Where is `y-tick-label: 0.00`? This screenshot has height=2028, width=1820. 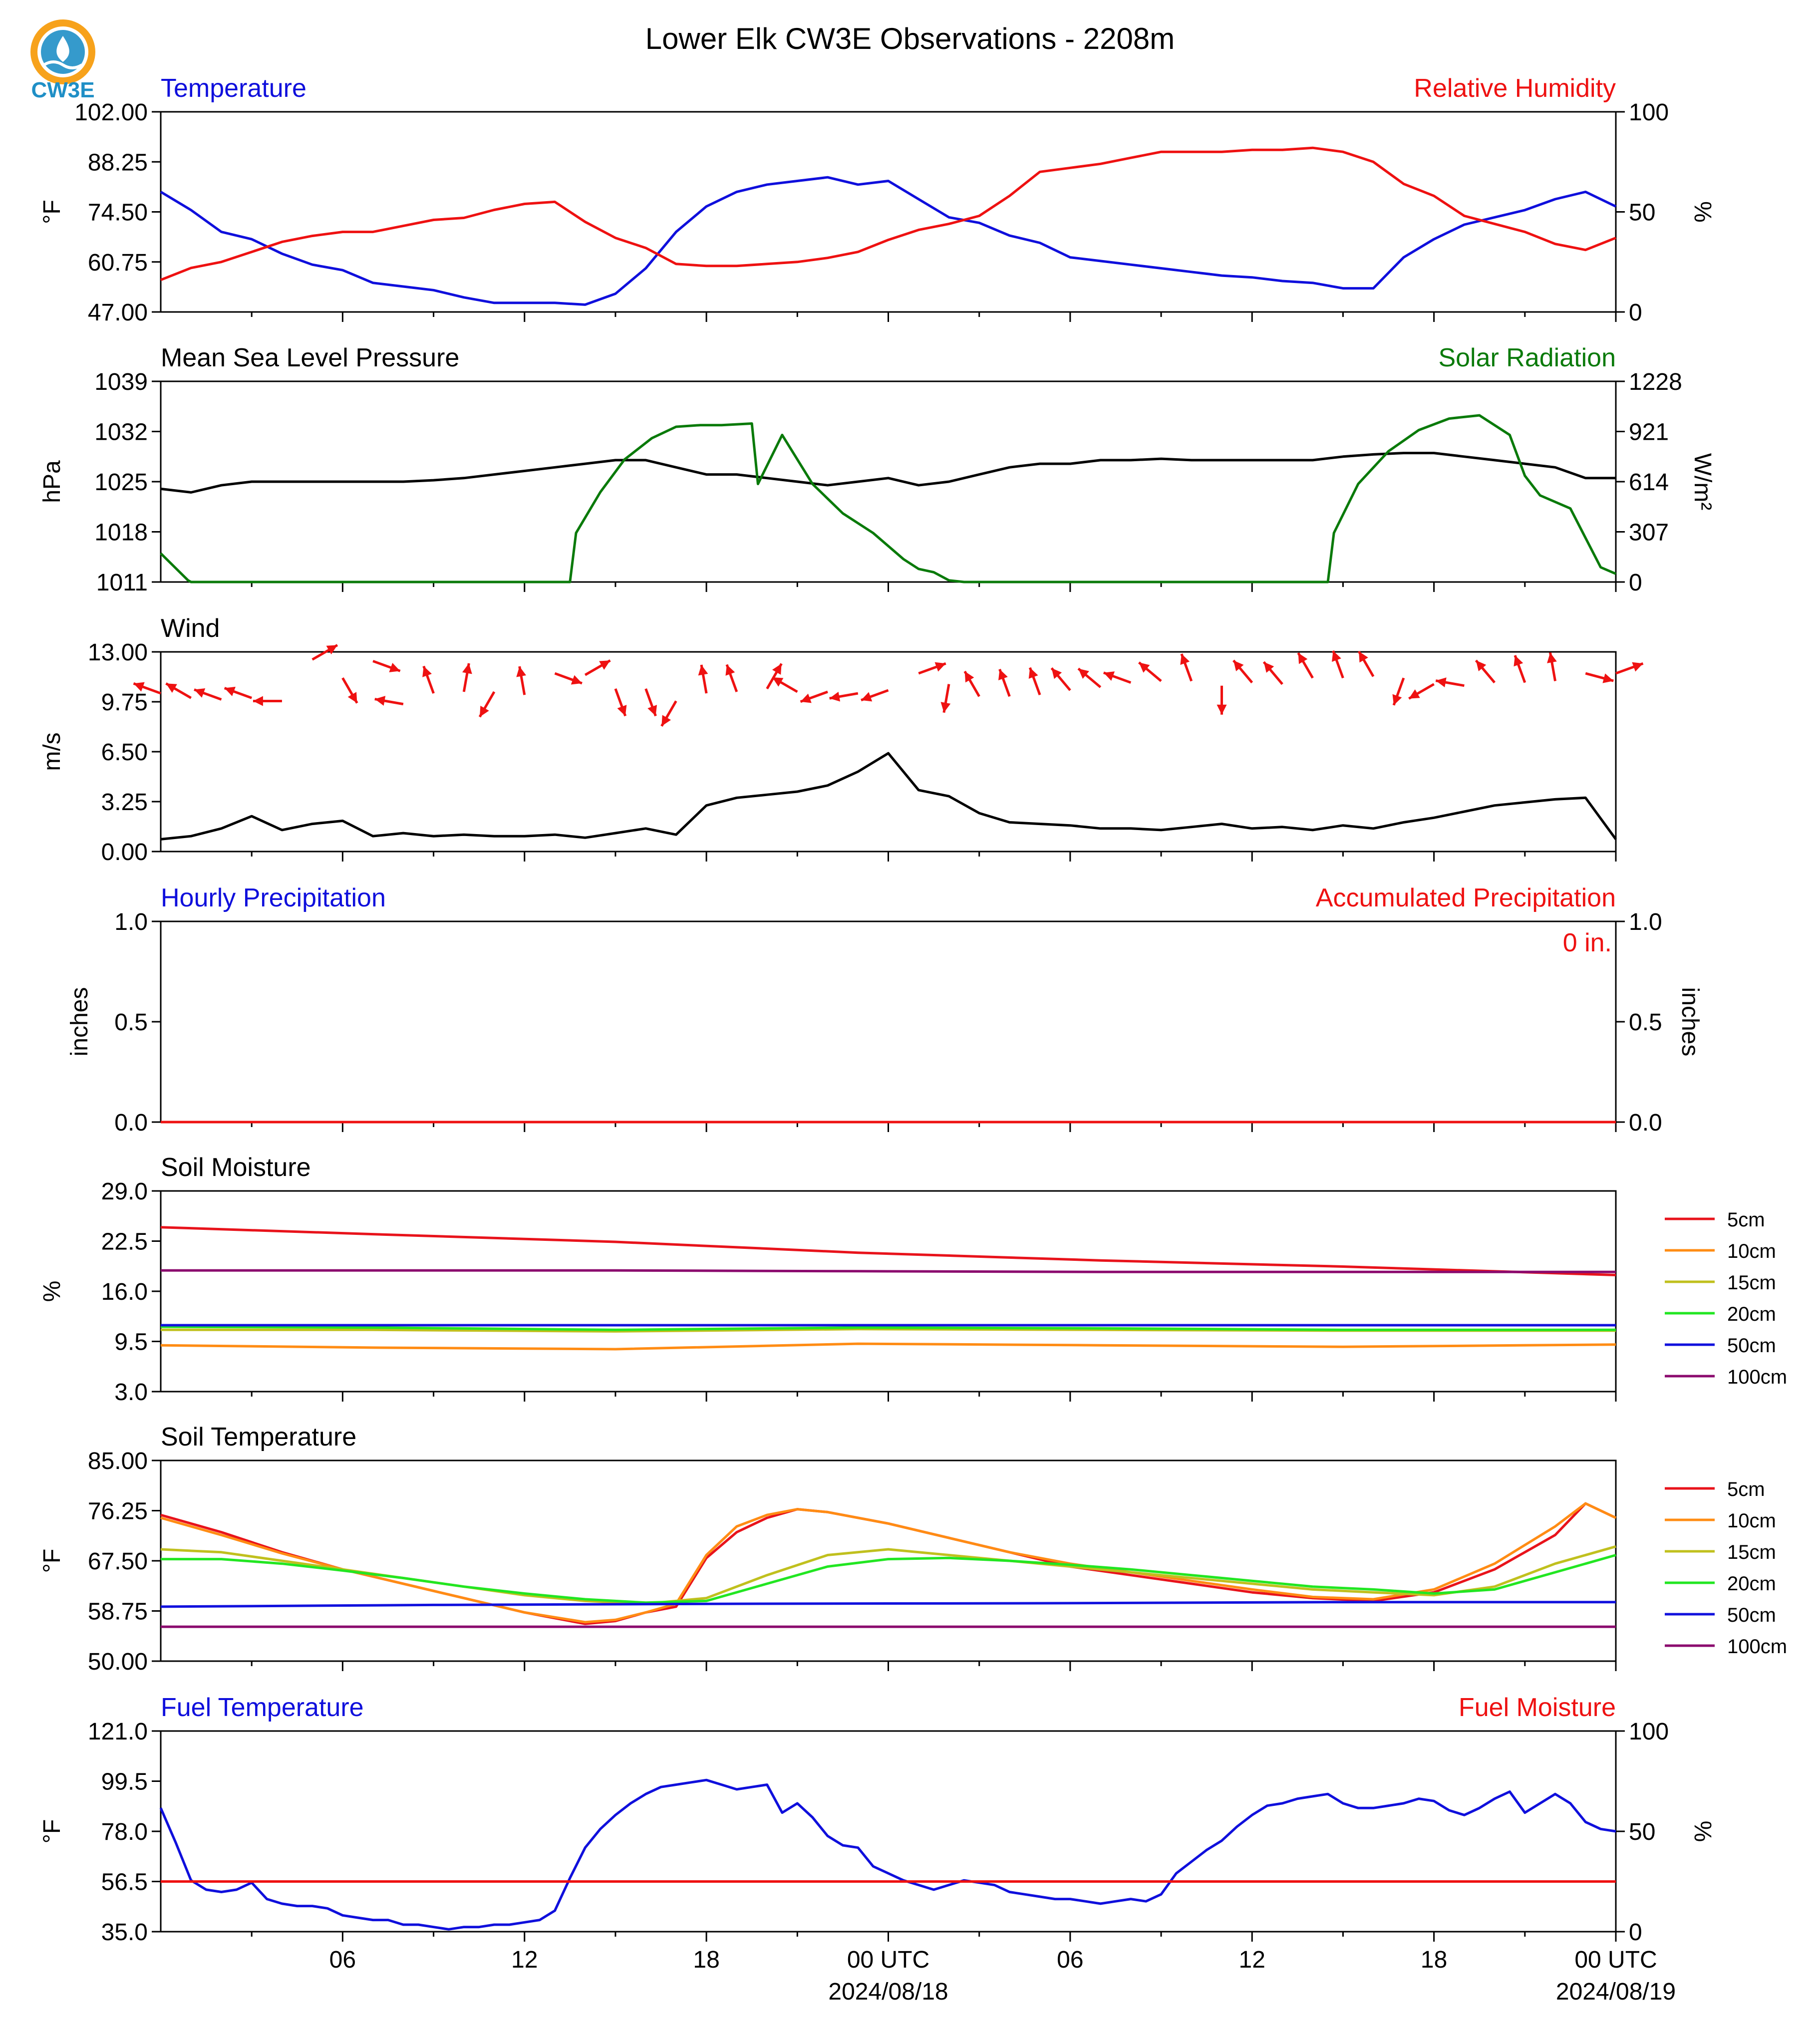
y-tick-label: 0.00 is located at coordinates (124, 852).